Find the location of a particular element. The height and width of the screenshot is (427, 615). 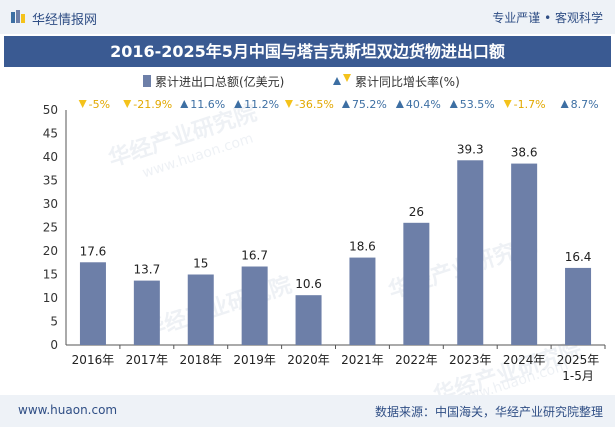

brand-logo-icon is located at coordinates (18, 16).